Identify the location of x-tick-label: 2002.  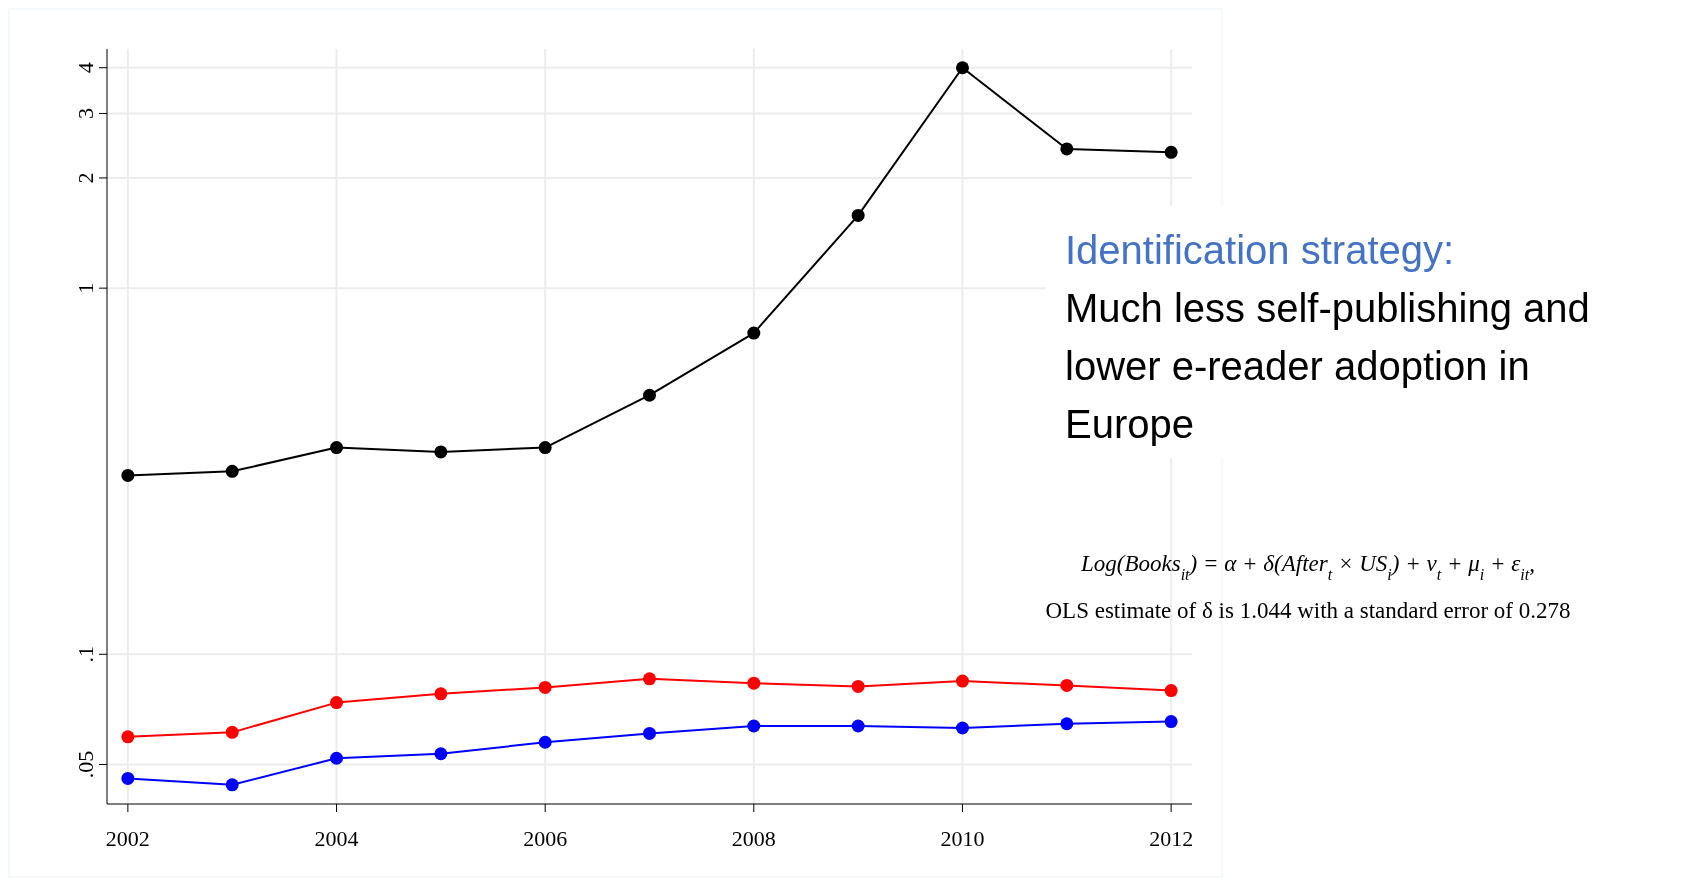
(127, 838).